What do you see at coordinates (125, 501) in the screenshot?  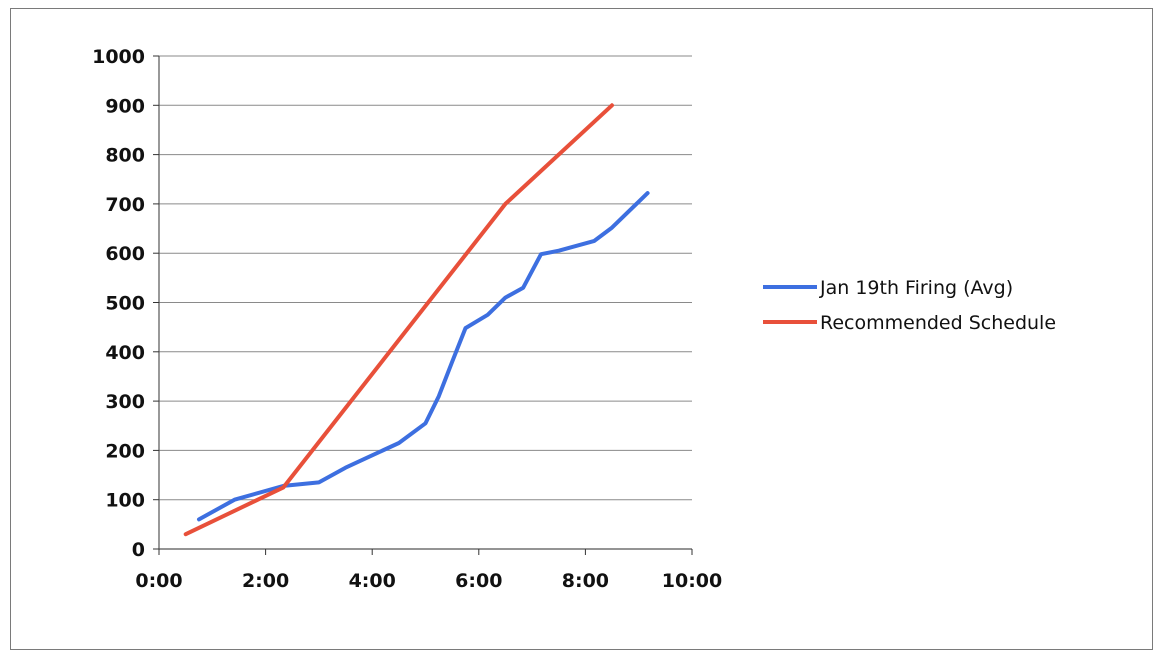 I see `y-tick-label: 100` at bounding box center [125, 501].